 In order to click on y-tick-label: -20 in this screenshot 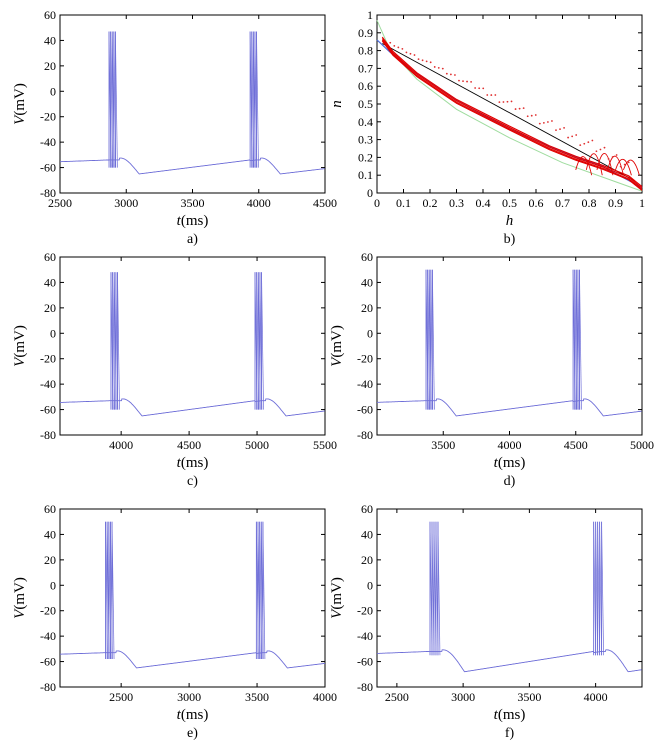, I will do `click(48, 359)`.